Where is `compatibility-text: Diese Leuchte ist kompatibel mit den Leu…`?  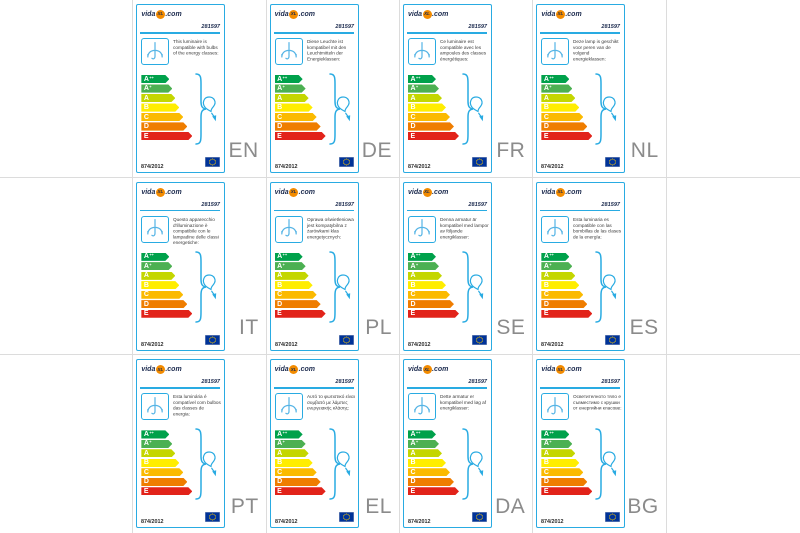
compatibility-text: Diese Leuchte ist kompatibel mit den Leu… is located at coordinates (326, 50).